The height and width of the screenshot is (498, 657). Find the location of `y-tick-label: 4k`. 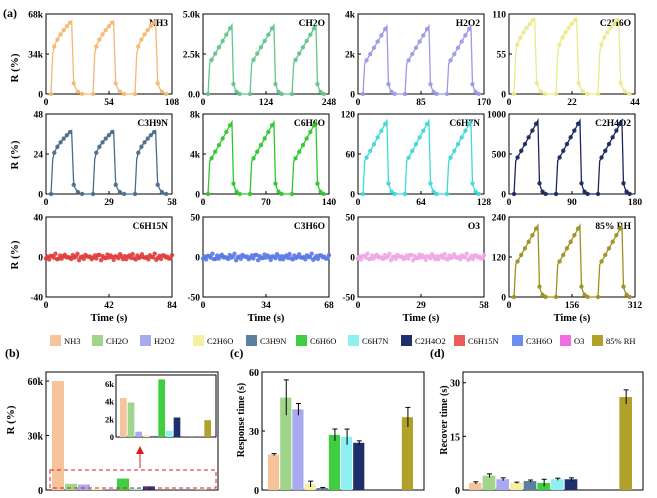

y-tick-label: 4k is located at coordinates (350, 16).